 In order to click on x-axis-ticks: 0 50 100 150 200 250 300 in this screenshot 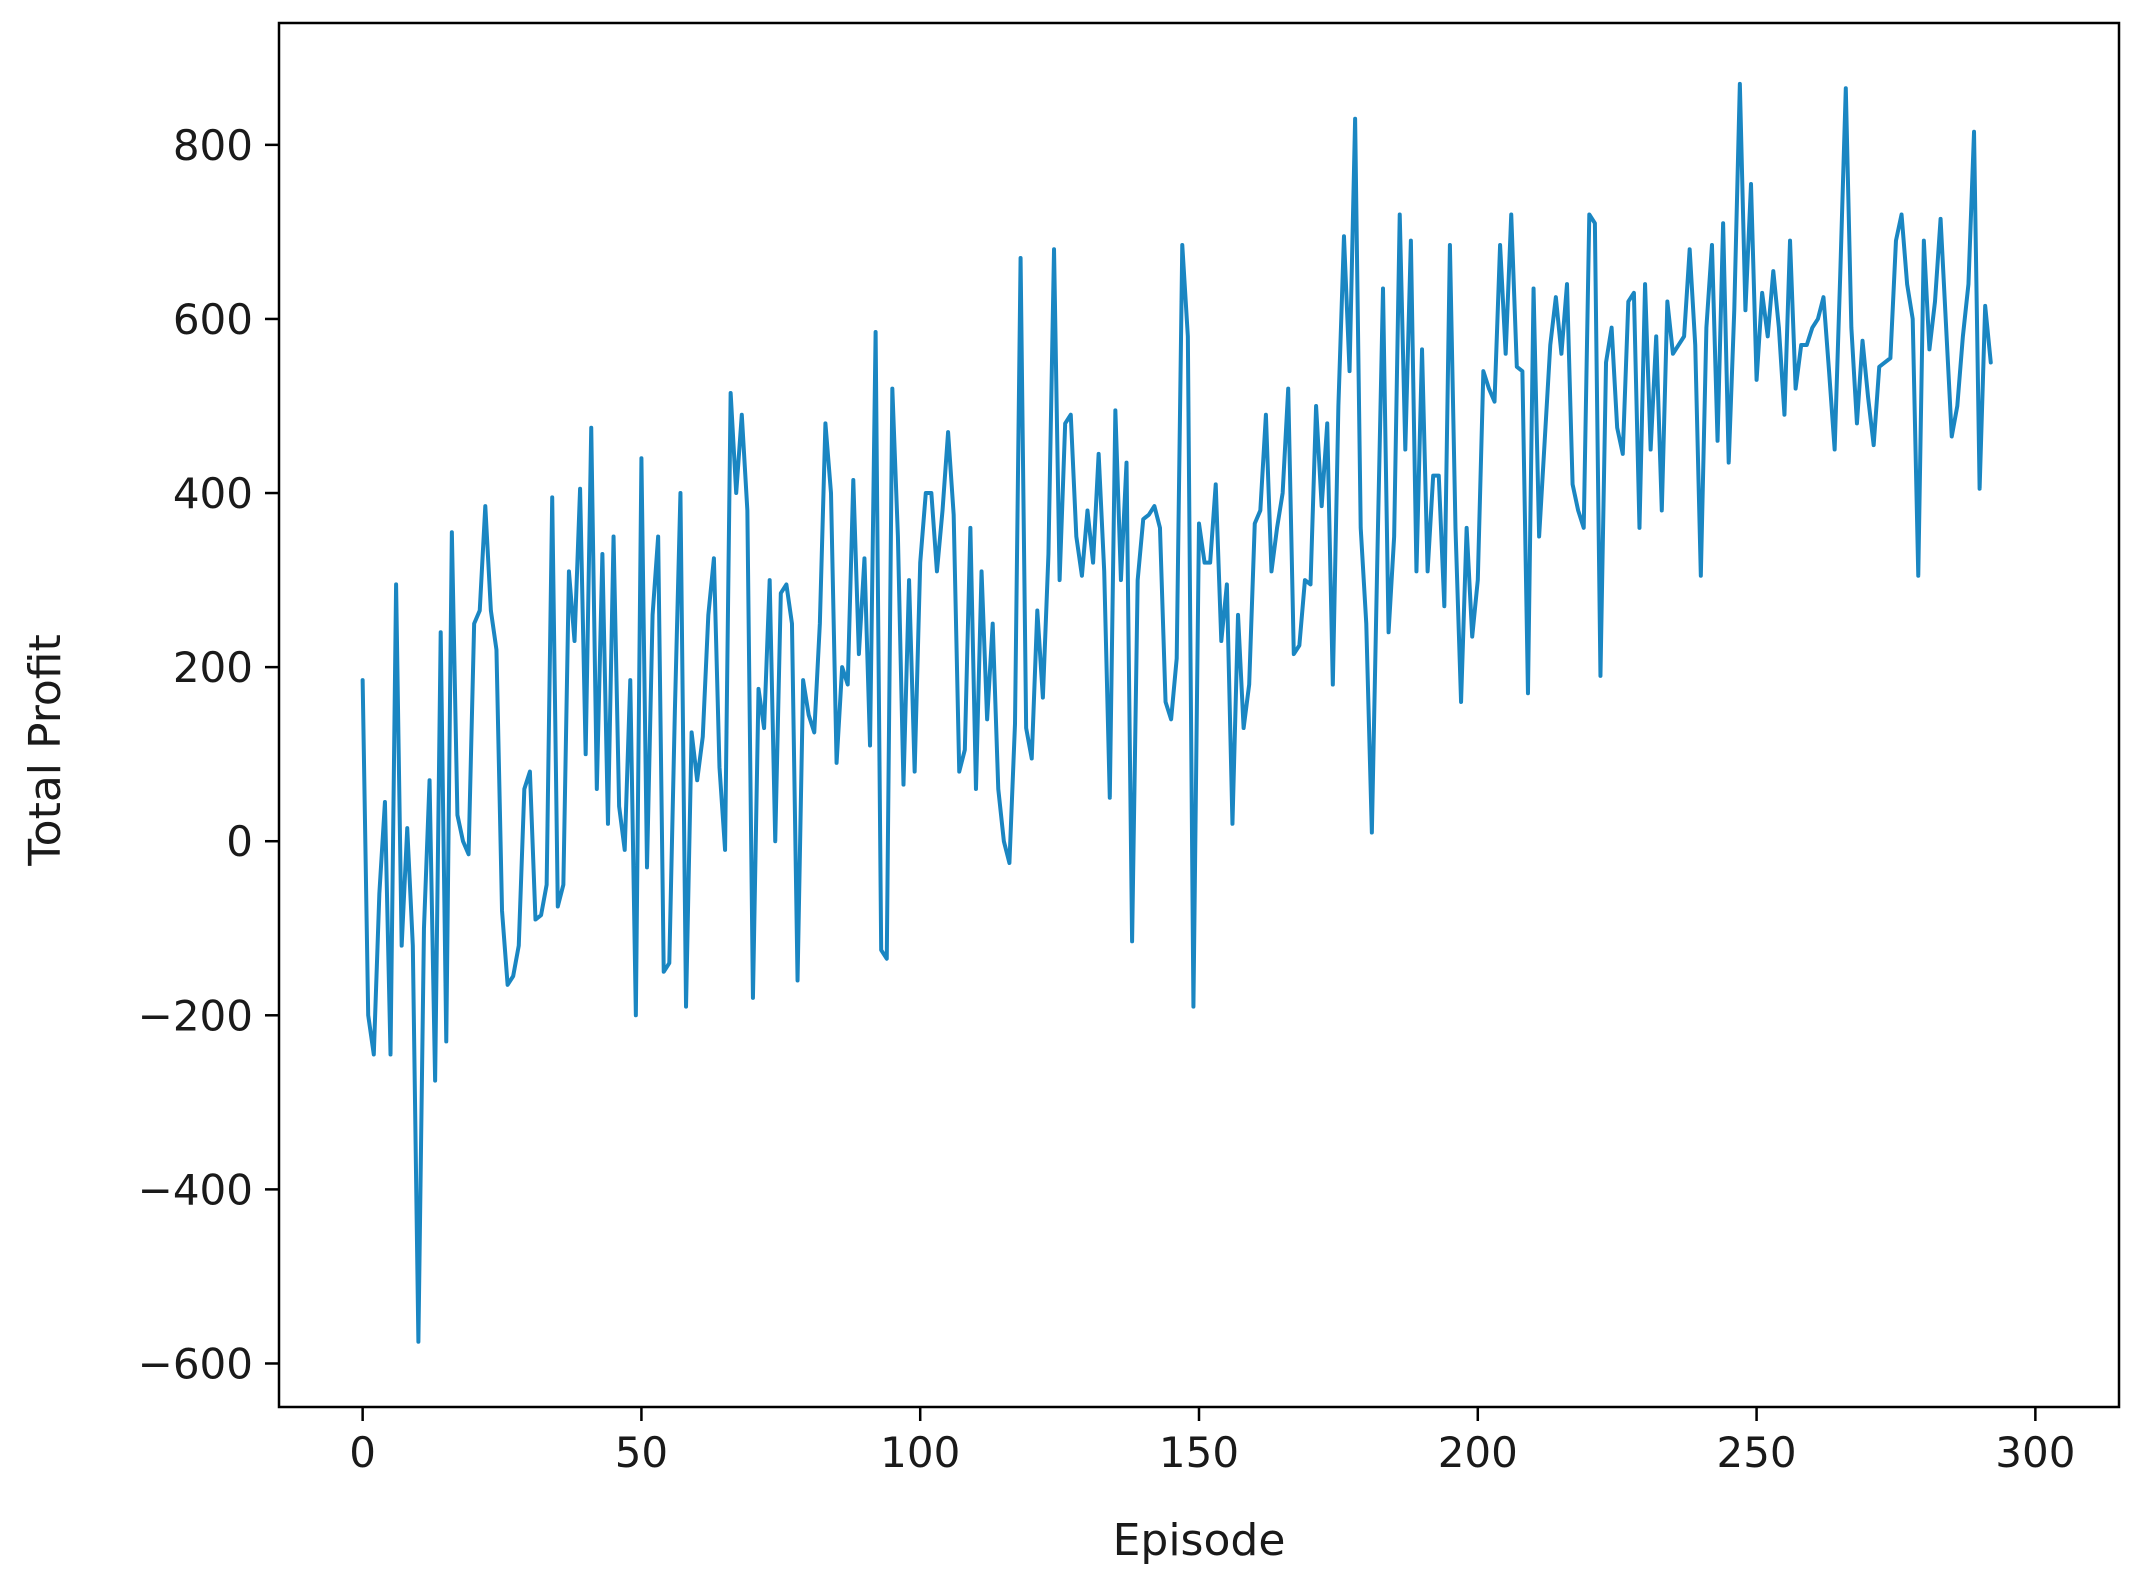, I will do `click(1212, 1442)`.